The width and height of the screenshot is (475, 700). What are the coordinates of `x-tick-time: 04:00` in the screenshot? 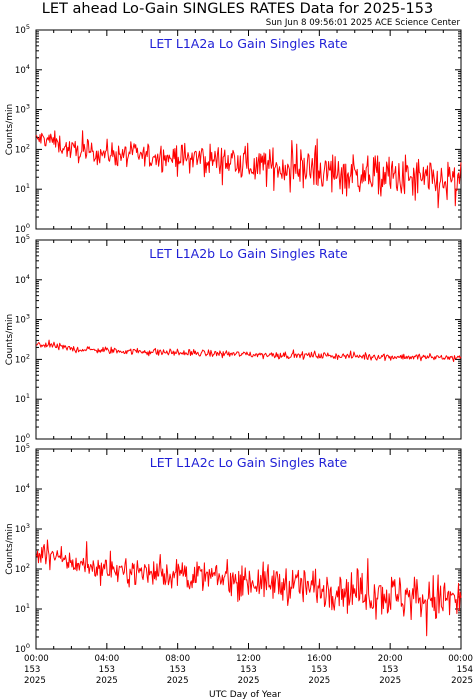 It's located at (106, 659).